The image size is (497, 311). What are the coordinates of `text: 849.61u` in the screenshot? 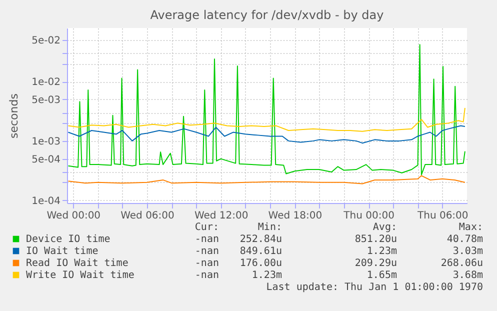 It's located at (261, 251).